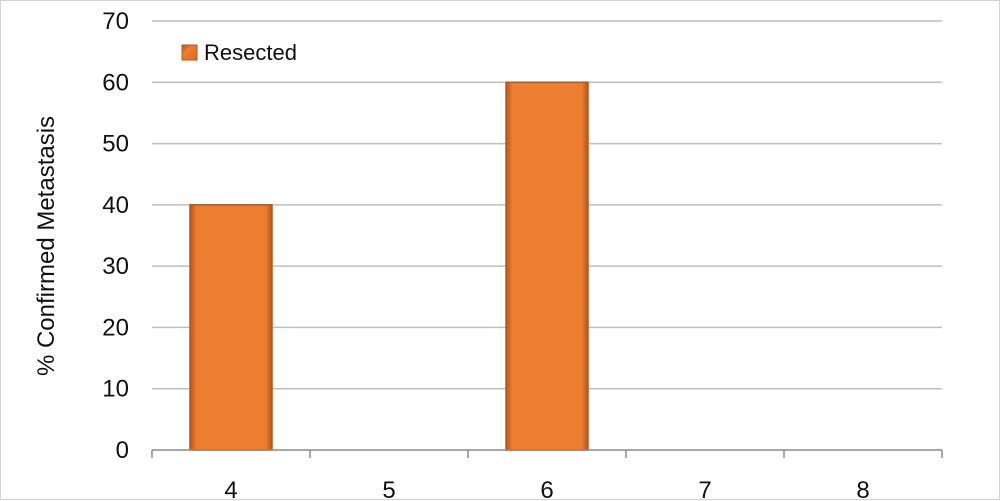 The image size is (1000, 501). I want to click on y-tick-label-70: 70, so click(115, 21).